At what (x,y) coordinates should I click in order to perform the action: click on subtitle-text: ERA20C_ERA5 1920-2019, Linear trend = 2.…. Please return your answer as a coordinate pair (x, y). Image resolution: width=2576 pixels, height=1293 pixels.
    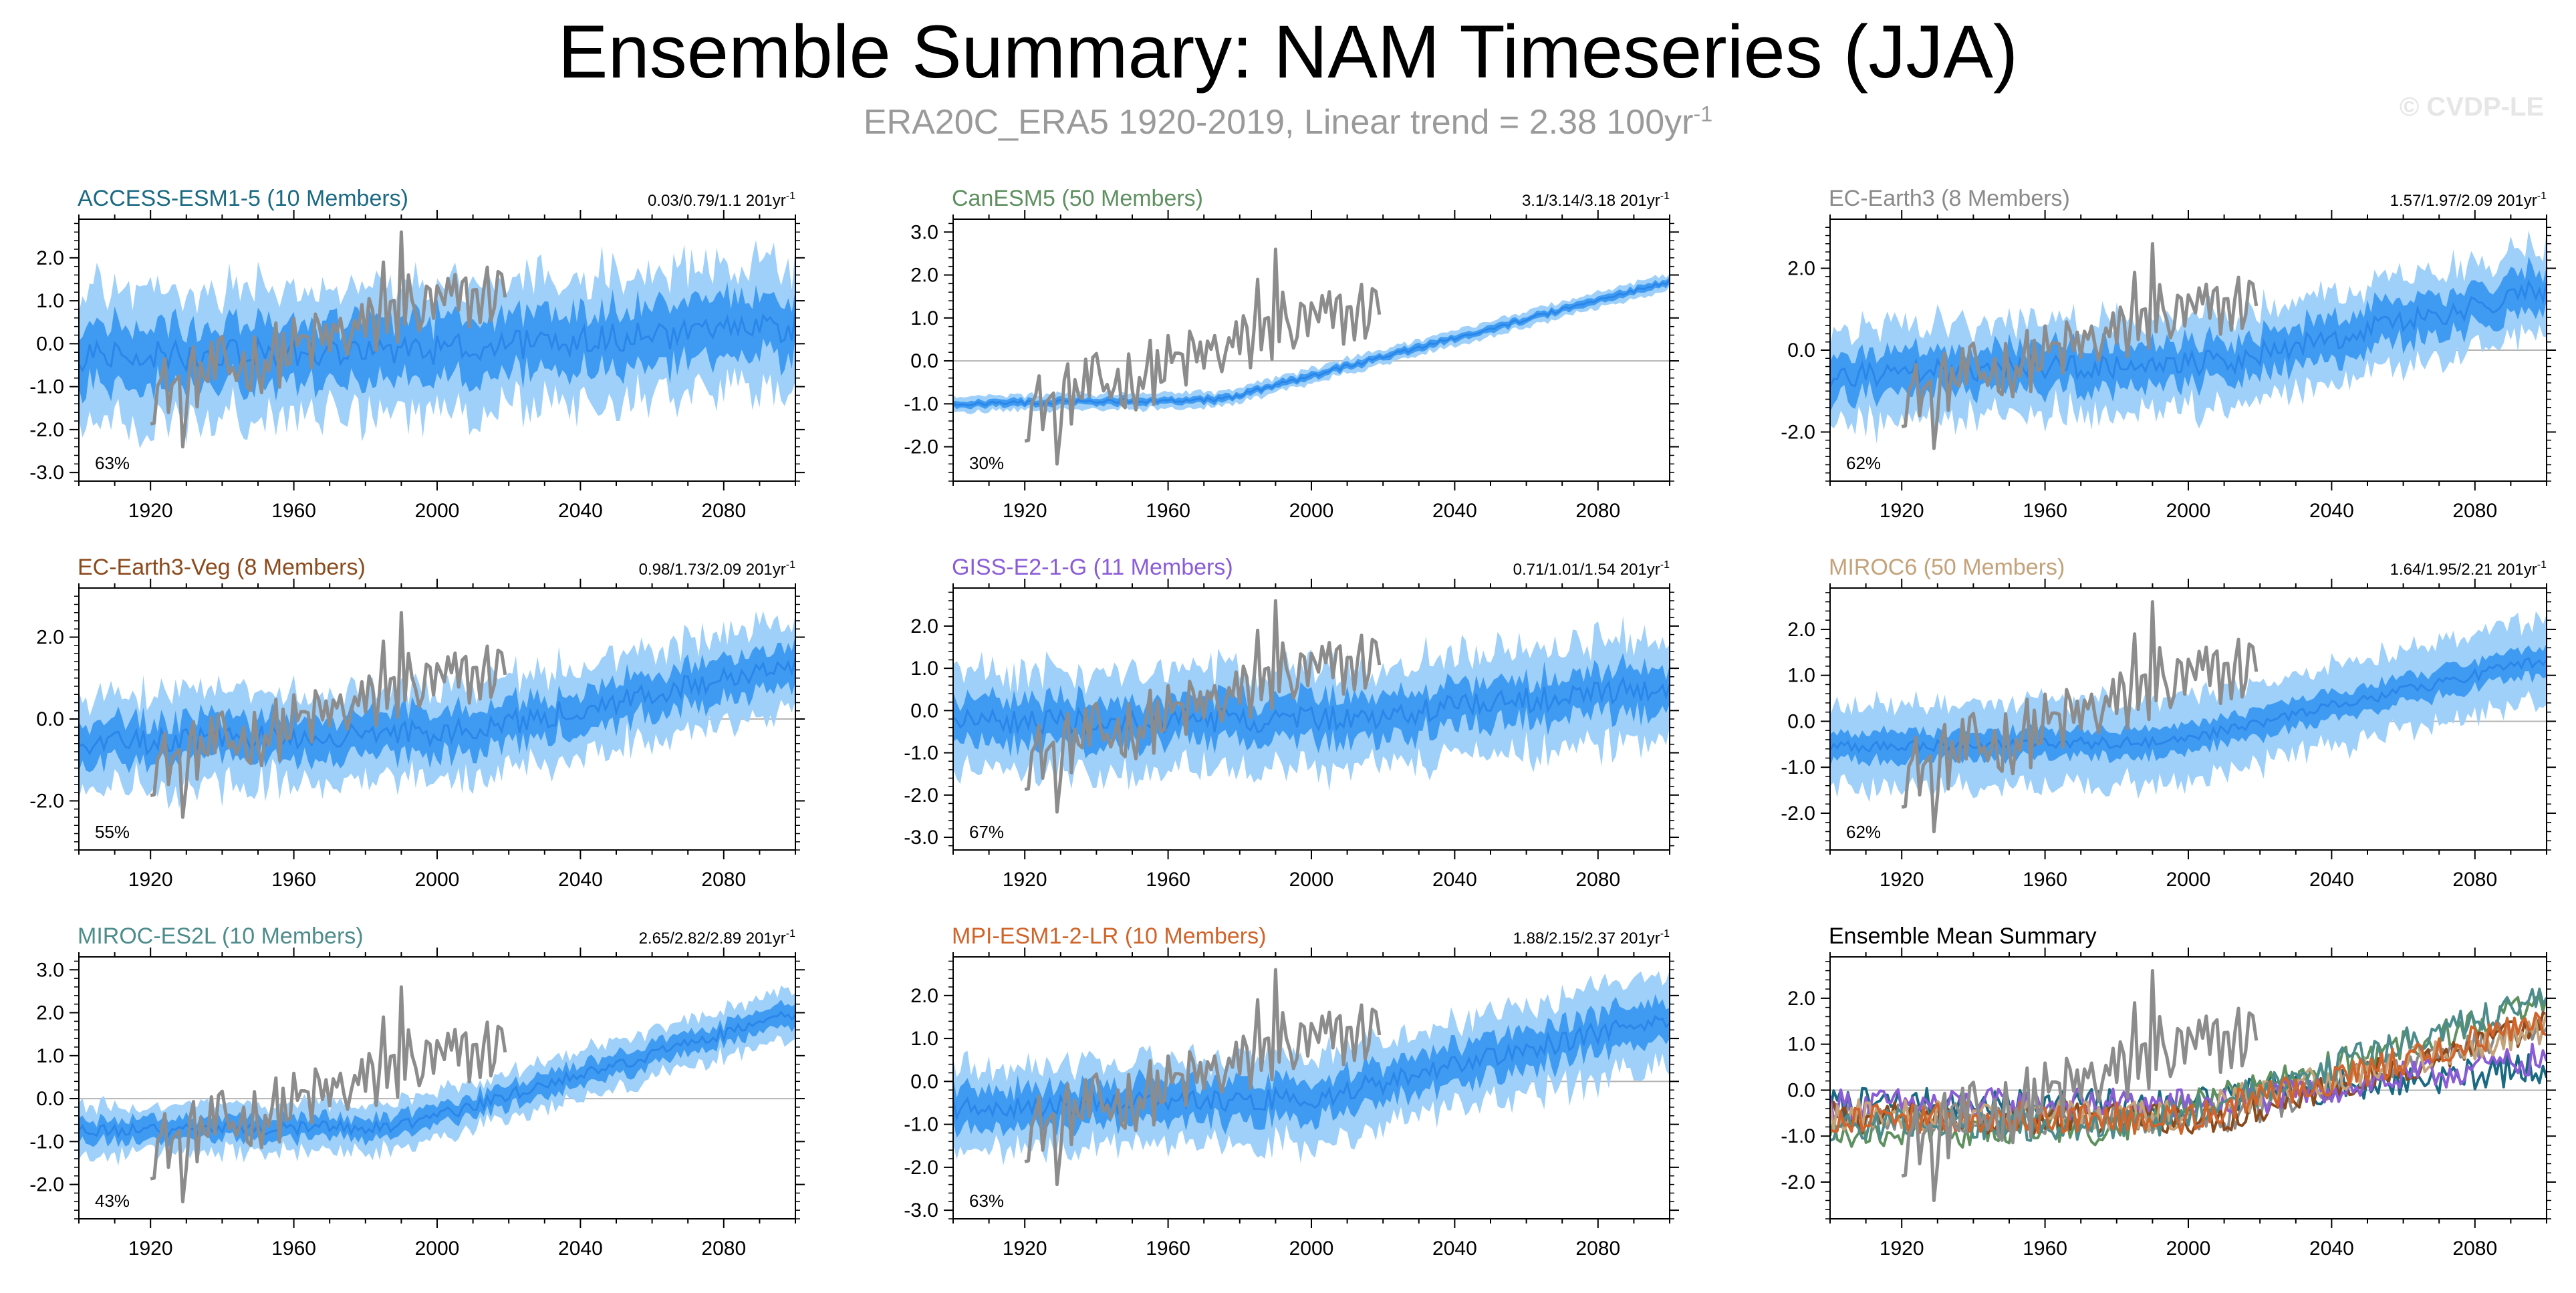
    Looking at the image, I should click on (1278, 122).